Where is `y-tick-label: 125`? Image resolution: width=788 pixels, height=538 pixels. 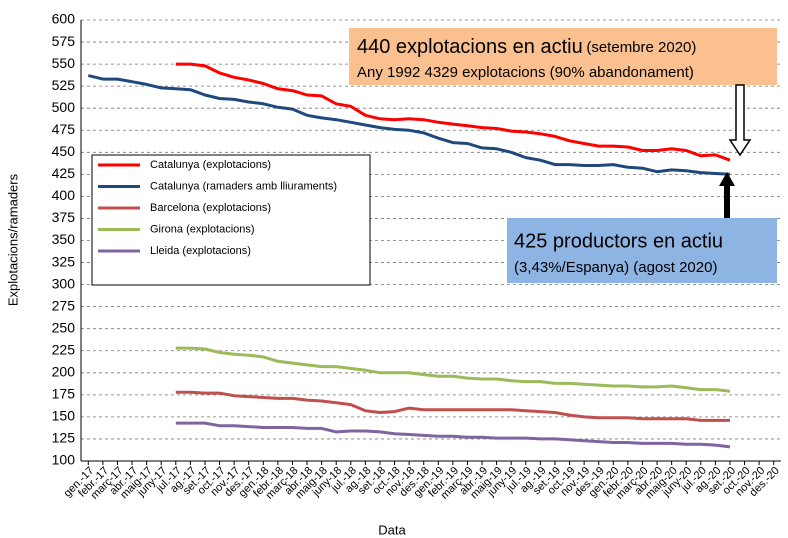 y-tick-label: 125 is located at coordinates (64, 438).